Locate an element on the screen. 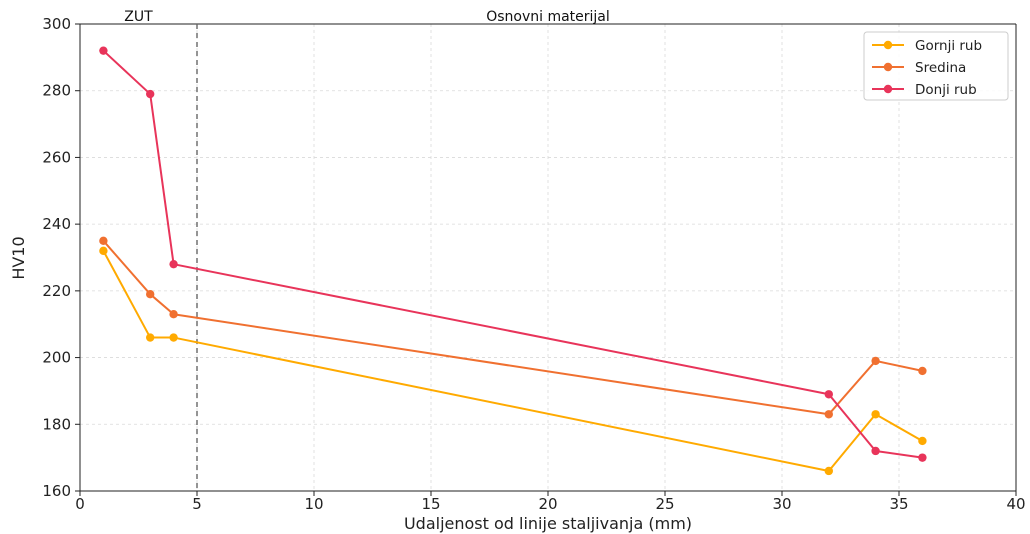  x-tick-label: 25 is located at coordinates (664, 504).